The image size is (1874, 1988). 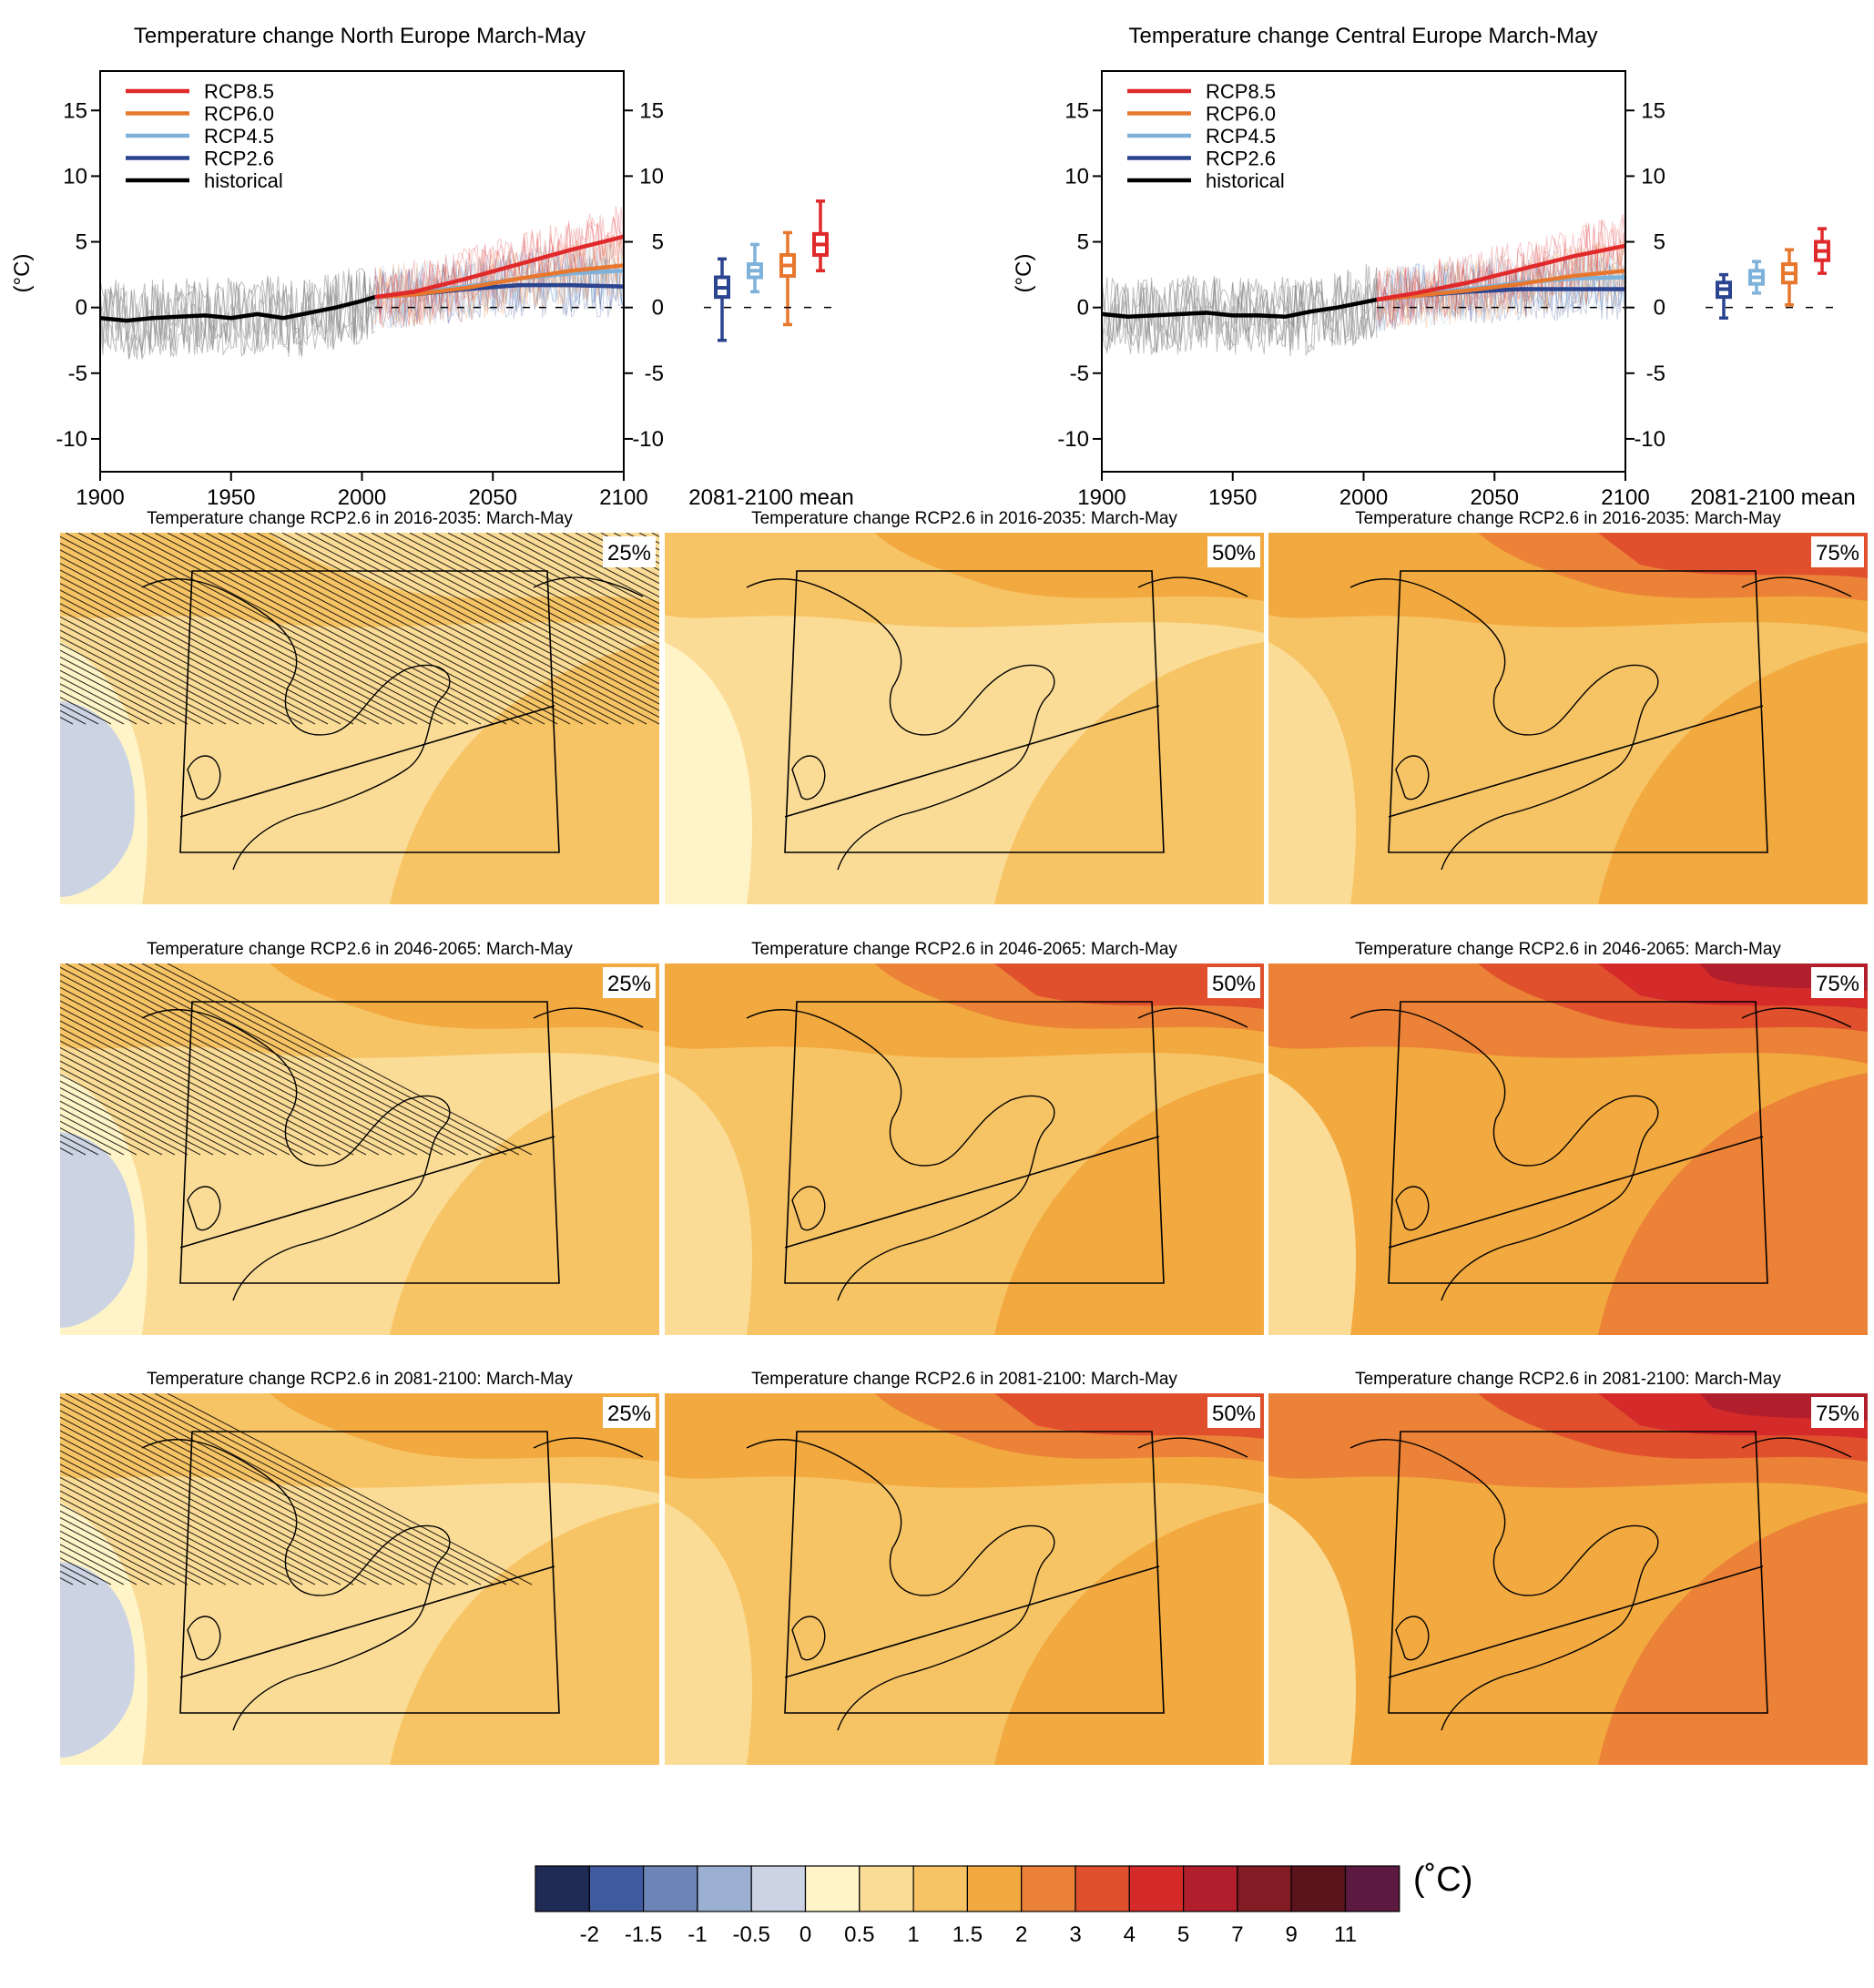 I want to click on contour-north-core, so click(x=1128, y=1416).